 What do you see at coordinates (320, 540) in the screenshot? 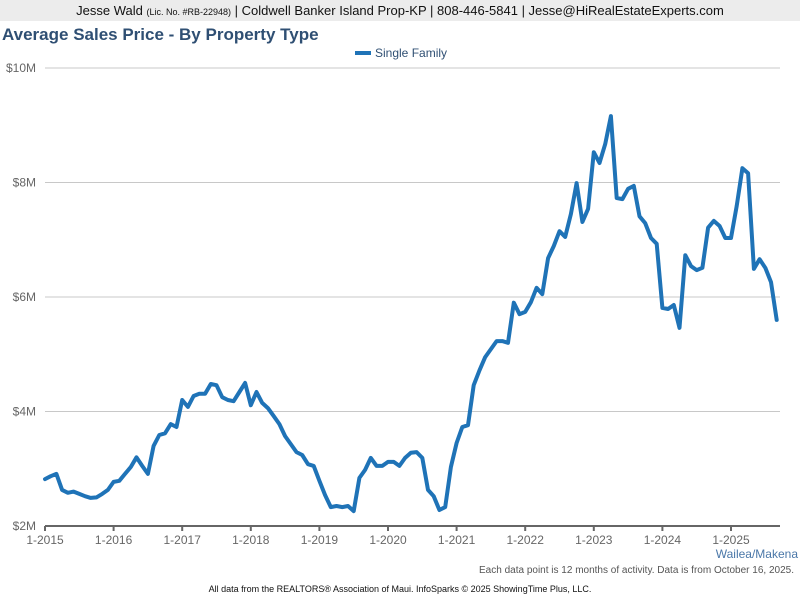
I see `x-tick-label: 1-2019` at bounding box center [320, 540].